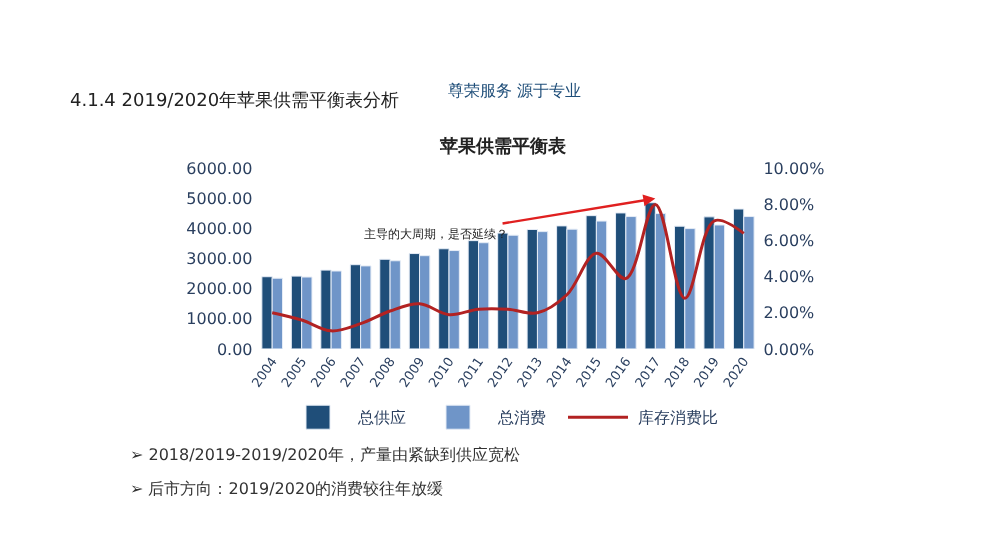 This screenshot has width=1000, height=560. I want to click on y2-tick-label: 0.00%, so click(789, 349).